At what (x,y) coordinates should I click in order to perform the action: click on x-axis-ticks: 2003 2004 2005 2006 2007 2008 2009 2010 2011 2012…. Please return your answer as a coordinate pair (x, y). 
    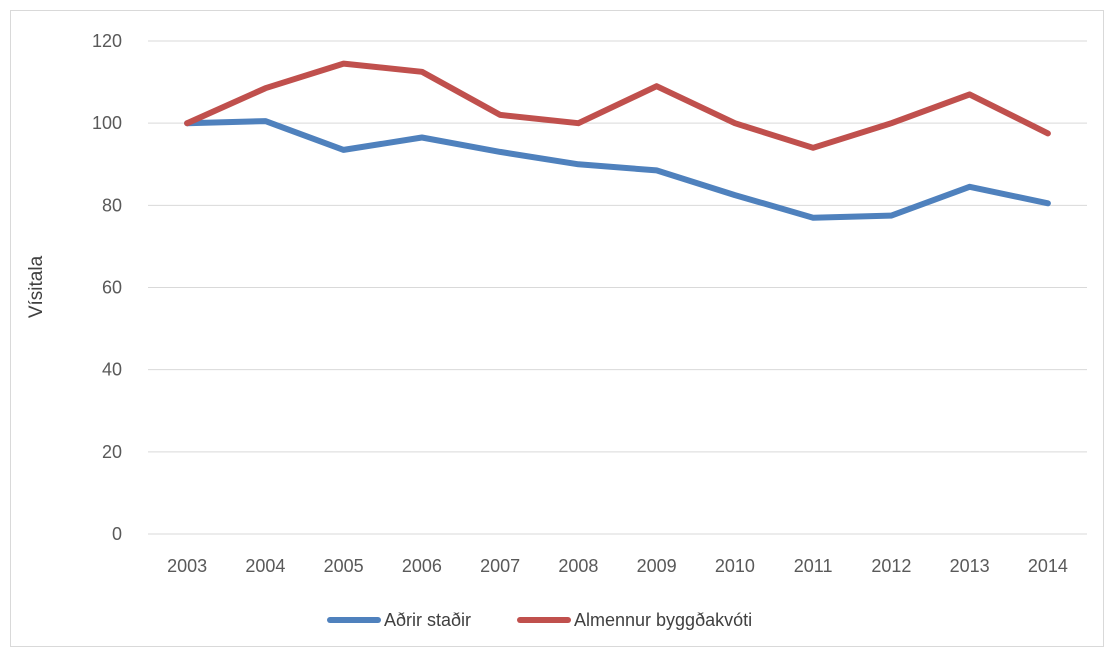
    Looking at the image, I should click on (617, 566).